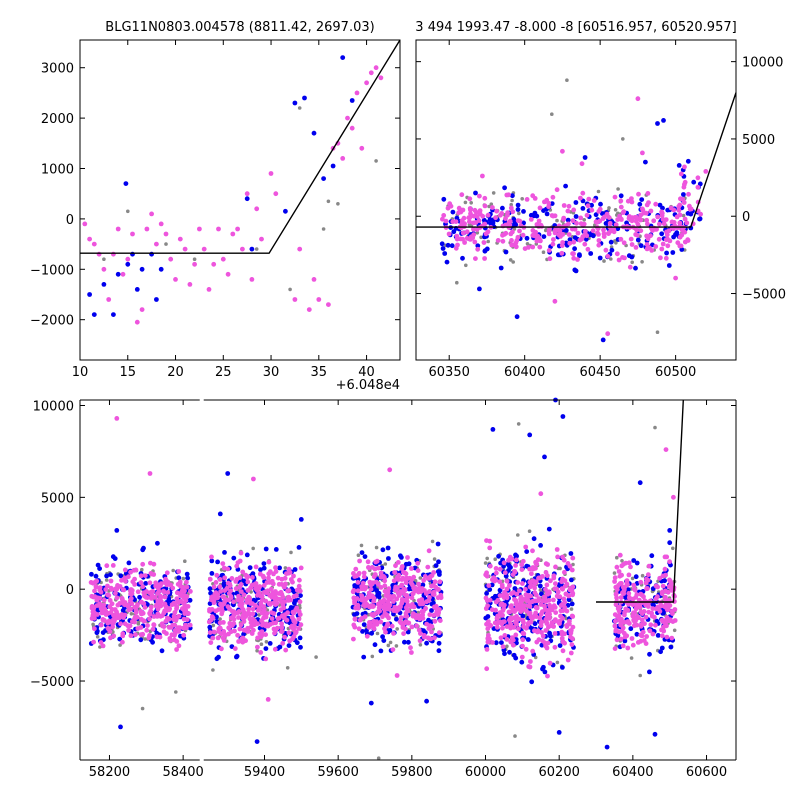 The width and height of the screenshot is (800, 800). I want to click on x-tick-label: 25, so click(223, 372).